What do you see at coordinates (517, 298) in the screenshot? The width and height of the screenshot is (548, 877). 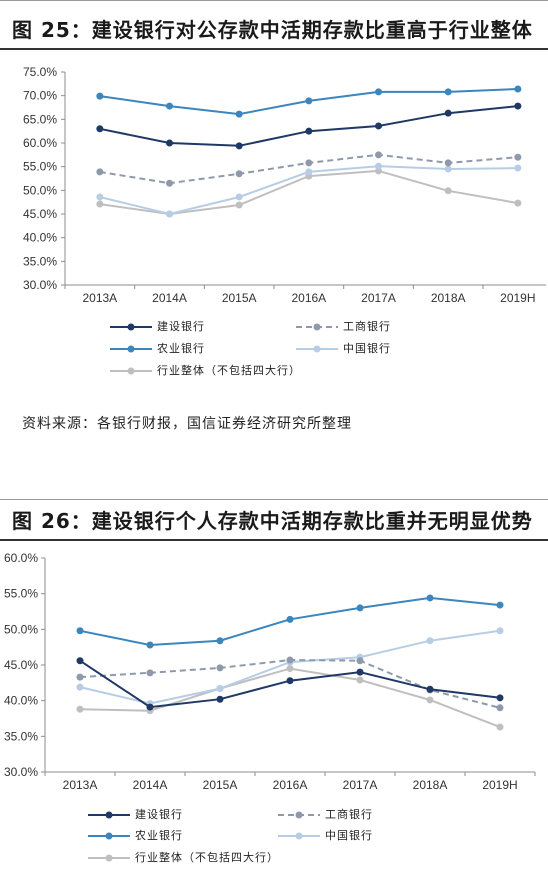 I see `x-tick-label: 2019H` at bounding box center [517, 298].